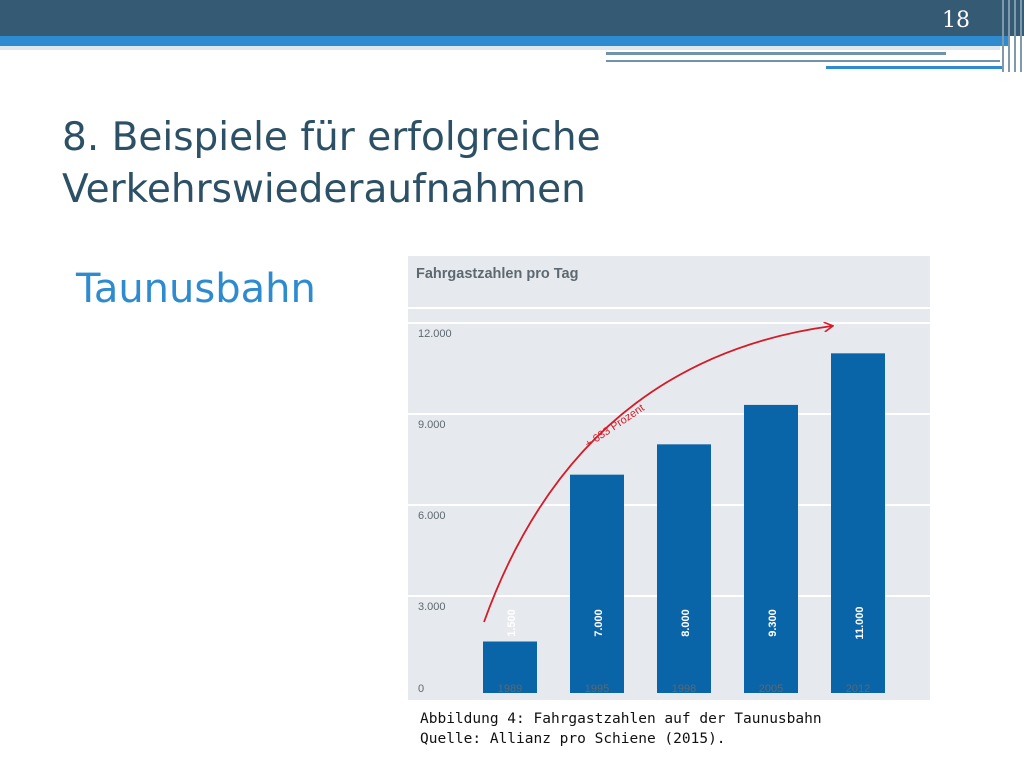 The height and width of the screenshot is (768, 1024). What do you see at coordinates (684, 689) in the screenshot?
I see `x-tick-label: 1998` at bounding box center [684, 689].